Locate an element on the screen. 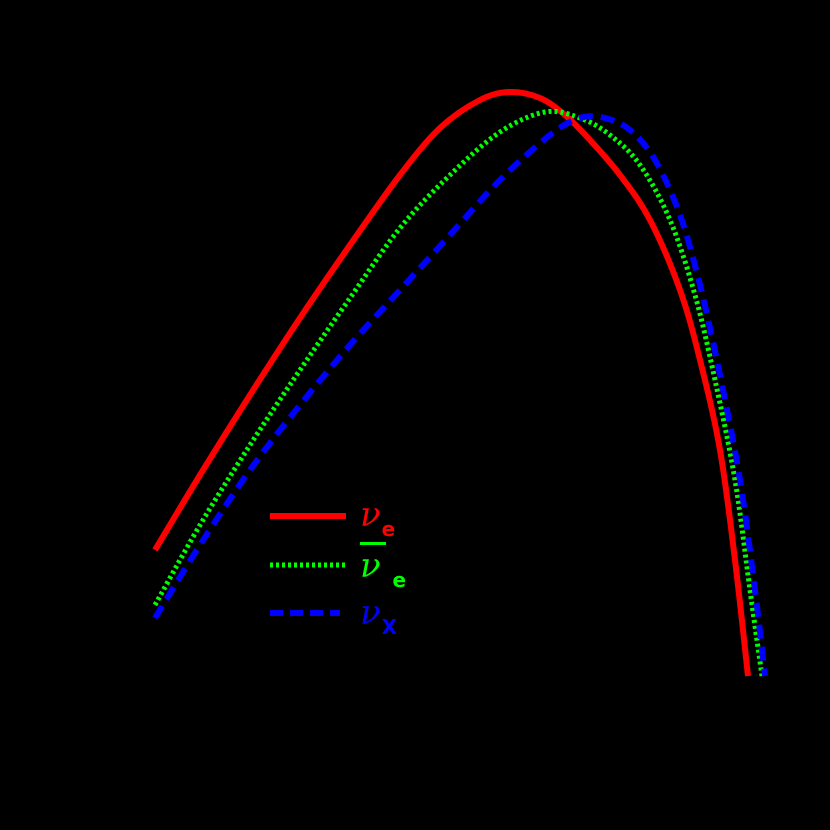  legend-label-nu-x: νX is located at coordinates (378, 615).